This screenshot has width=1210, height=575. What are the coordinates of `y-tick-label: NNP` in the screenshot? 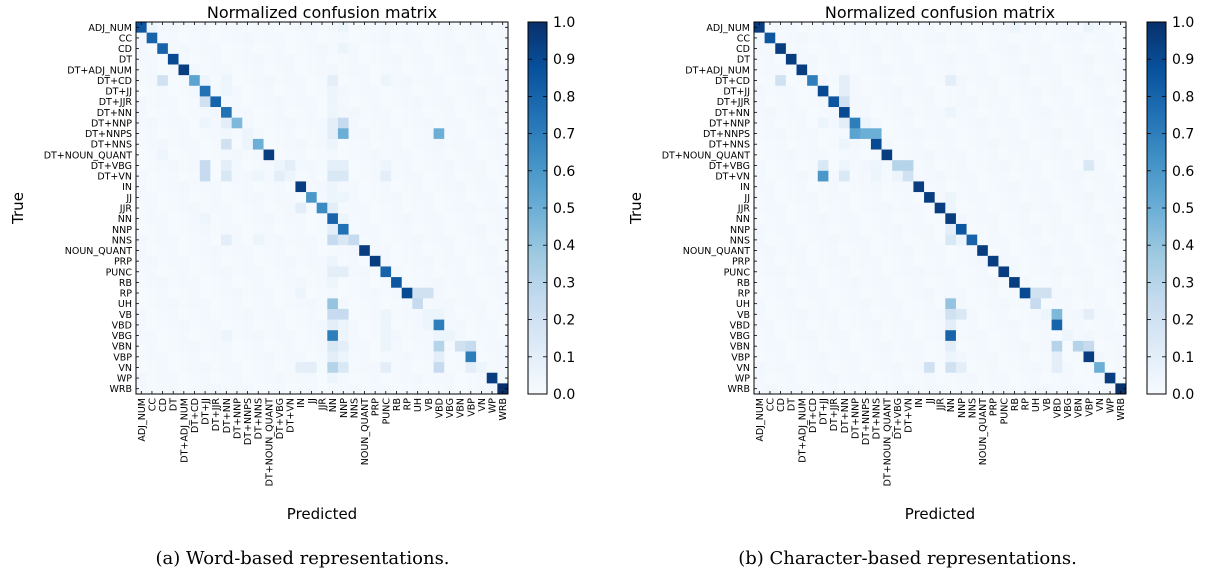 It's located at (740, 230).